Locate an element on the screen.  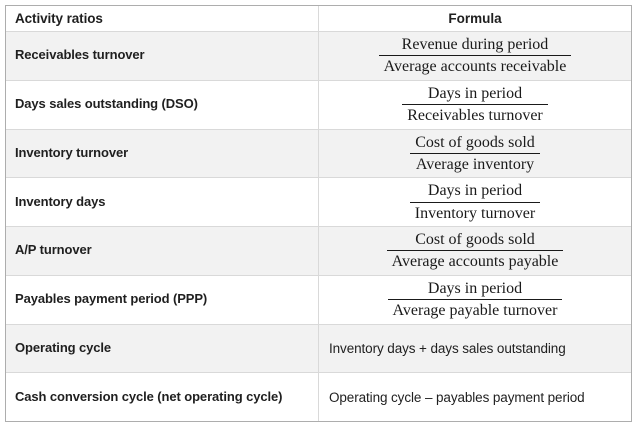
table-header-row: Activity ratios Formula is located at coordinates (318, 19).